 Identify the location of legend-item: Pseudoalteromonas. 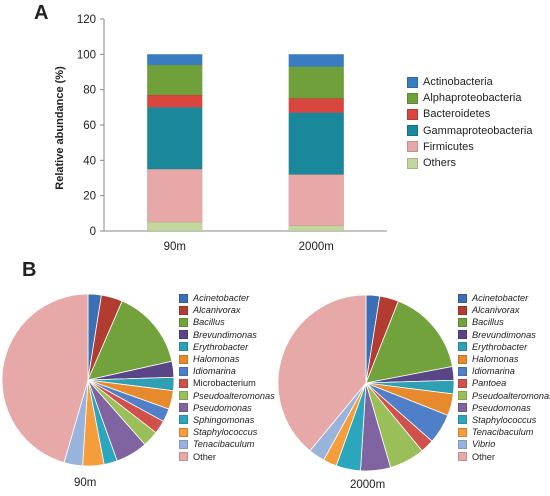
(227, 396).